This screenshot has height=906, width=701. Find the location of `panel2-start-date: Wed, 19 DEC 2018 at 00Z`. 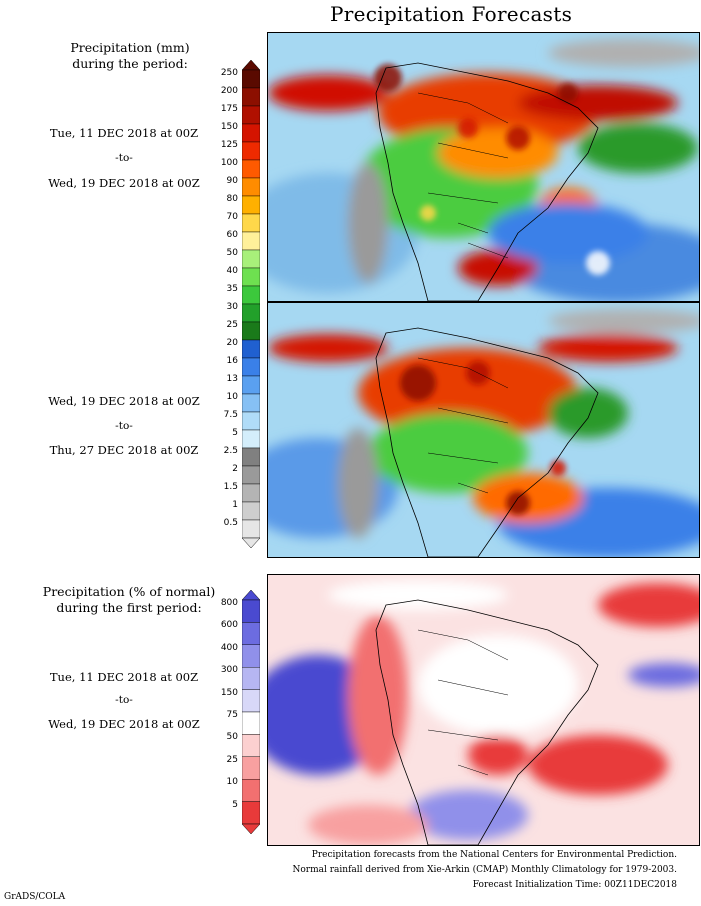

panel2-start-date: Wed, 19 DEC 2018 at 00Z is located at coordinates (124, 401).